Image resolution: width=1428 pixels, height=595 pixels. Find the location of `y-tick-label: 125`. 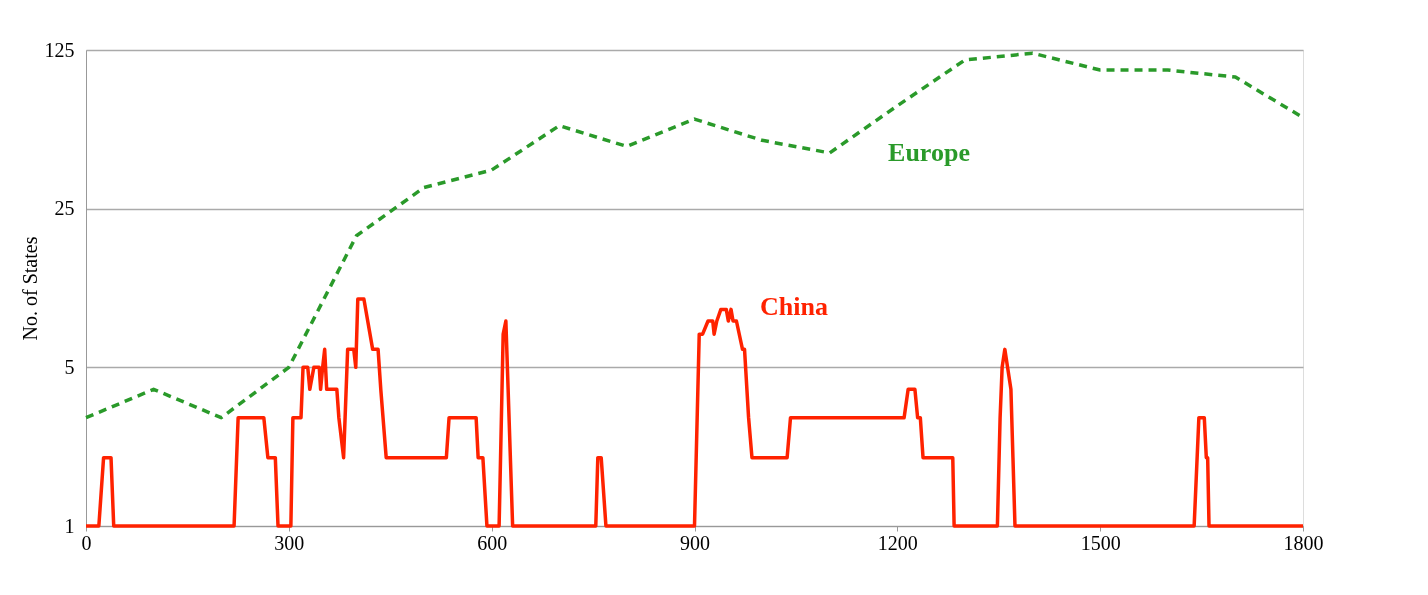

y-tick-label: 125 is located at coordinates (59, 49).